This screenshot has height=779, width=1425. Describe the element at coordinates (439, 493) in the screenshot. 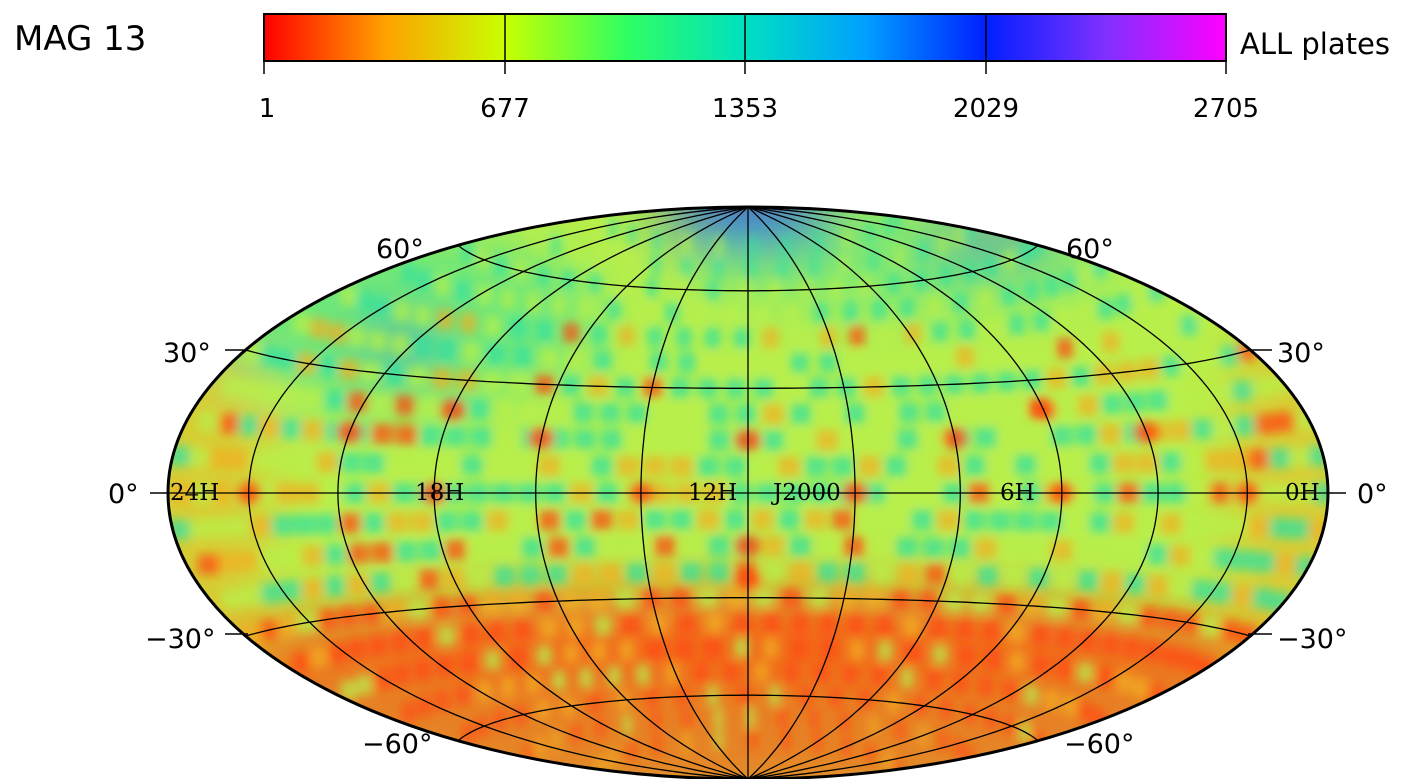

I see `ra-label: 18H` at that location.